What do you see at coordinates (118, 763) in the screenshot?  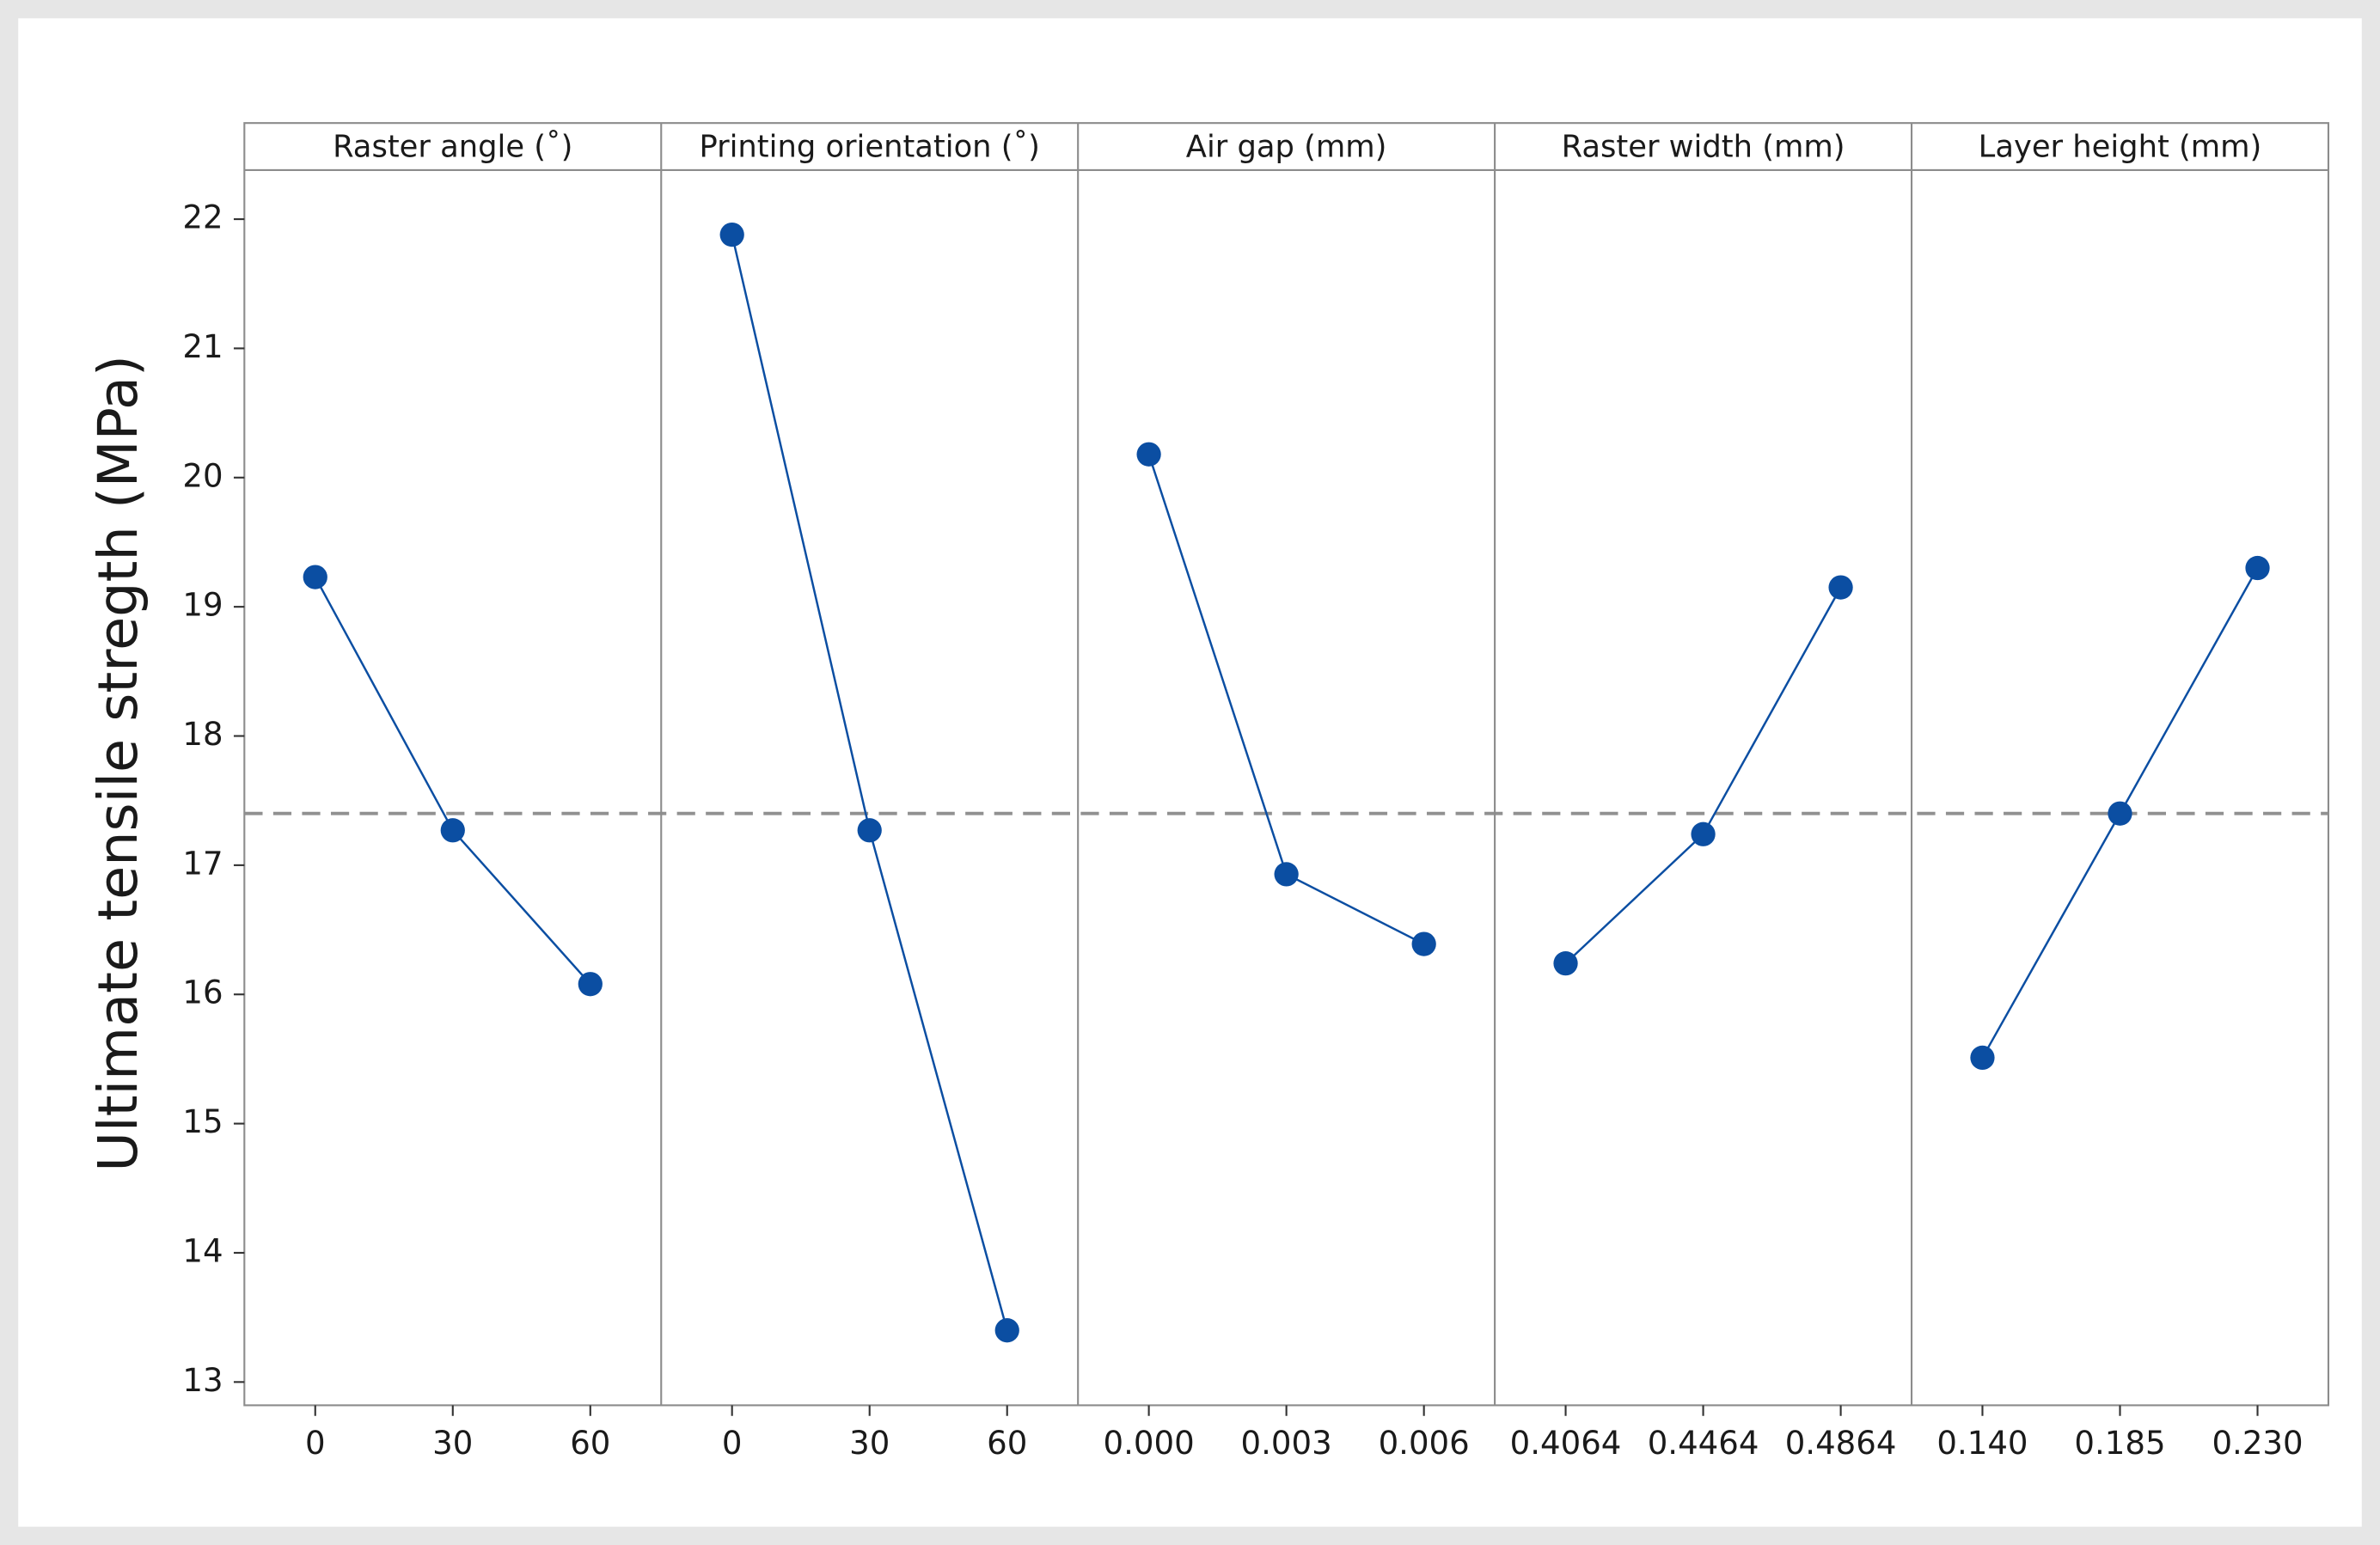 I see `y-axis-label: Ultimate tensile stregth (MPa)` at bounding box center [118, 763].